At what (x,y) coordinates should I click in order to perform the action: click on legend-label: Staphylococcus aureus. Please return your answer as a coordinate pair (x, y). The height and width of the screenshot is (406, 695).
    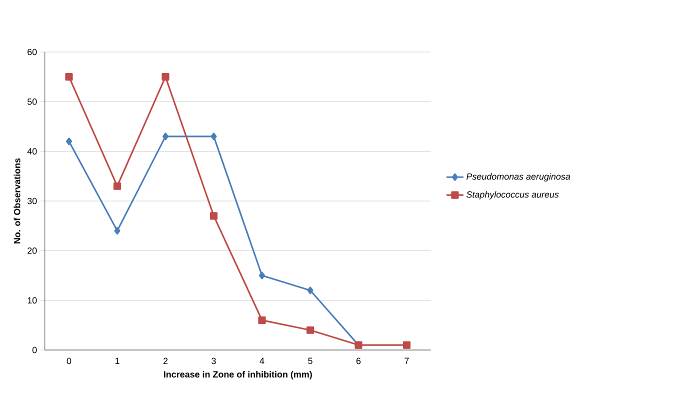
    Looking at the image, I should click on (512, 195).